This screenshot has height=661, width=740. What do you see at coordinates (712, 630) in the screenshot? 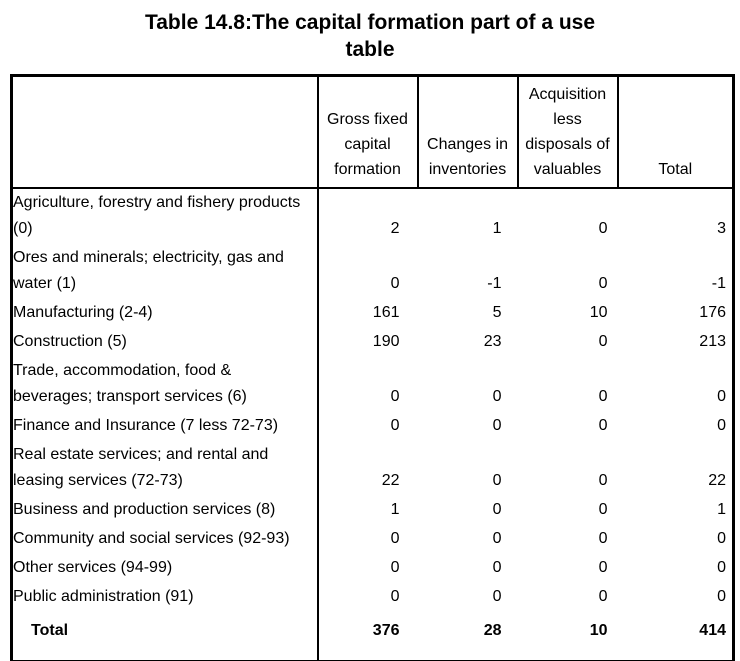
I see `total-cell-value: 414` at bounding box center [712, 630].